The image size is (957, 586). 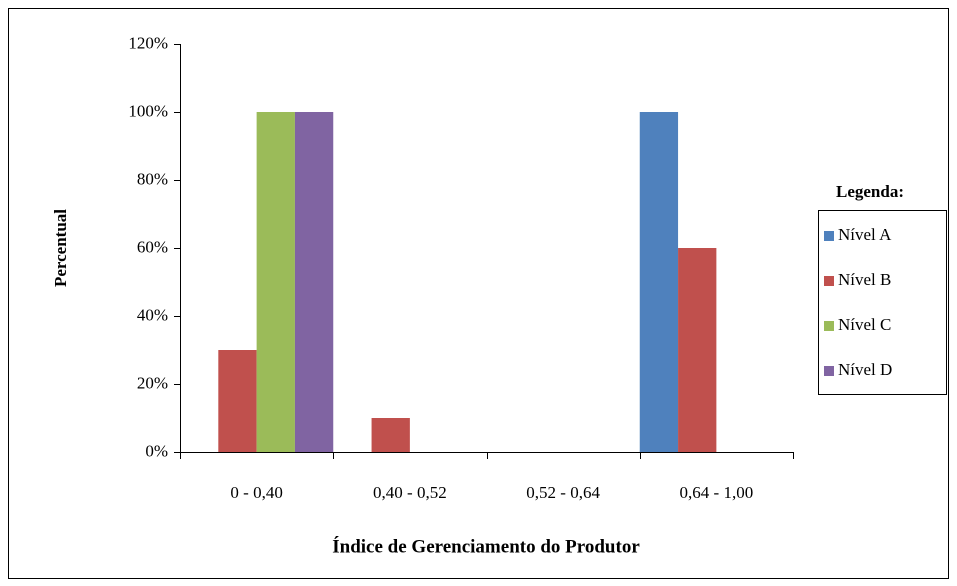 I want to click on y-tick-label: 20%, so click(x=152, y=382).